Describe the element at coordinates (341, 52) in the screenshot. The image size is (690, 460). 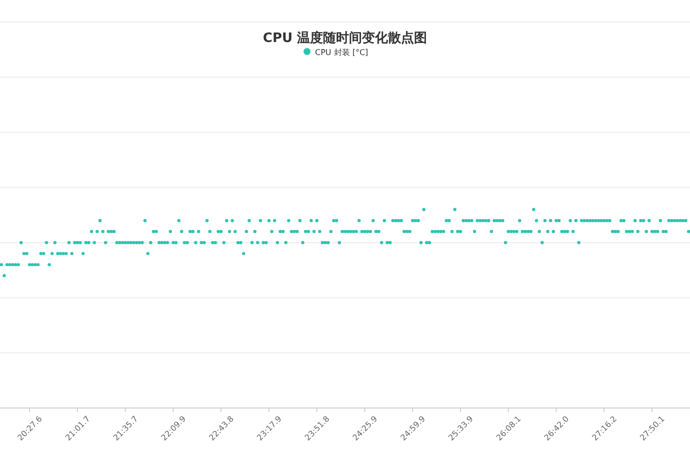
I see `legend-label: CPU 封装 [°C]` at that location.